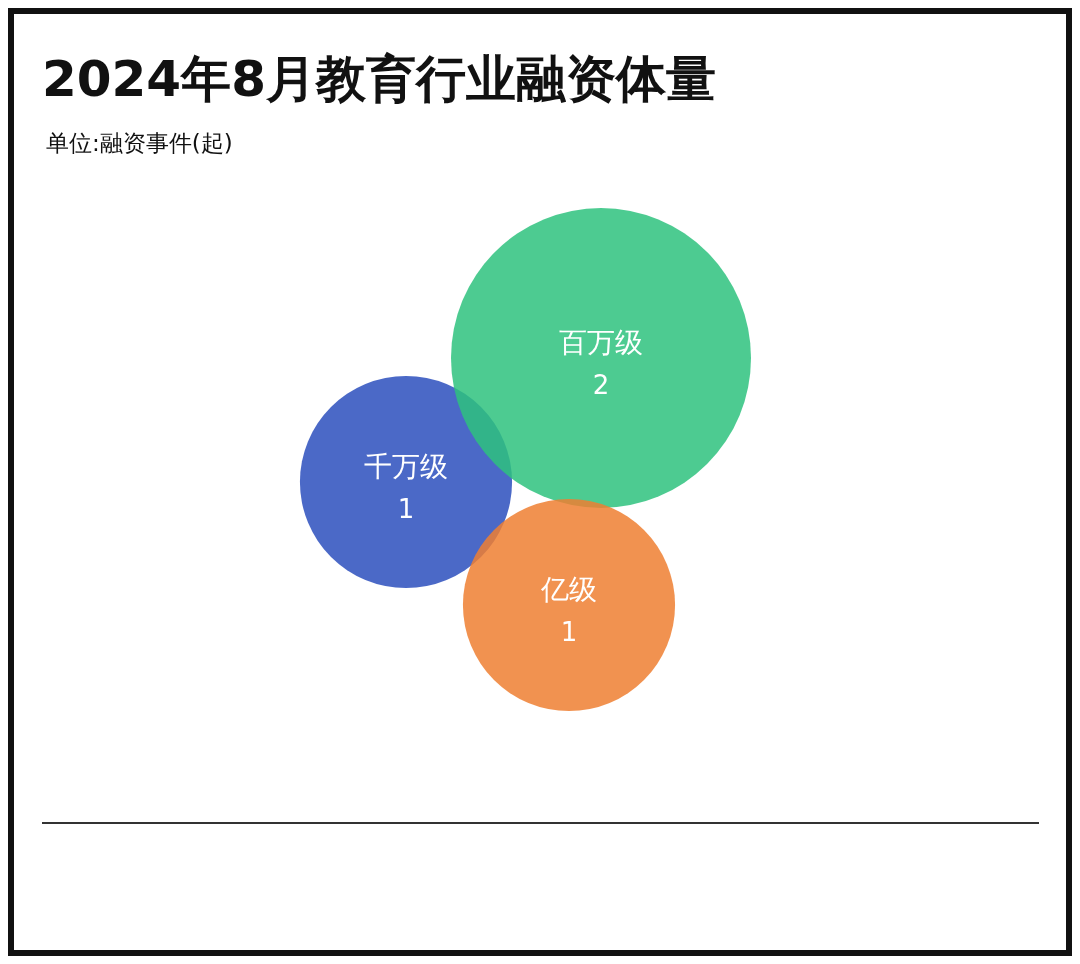 The image size is (1080, 964). What do you see at coordinates (568, 589) in the screenshot?
I see `category-label: 亿级` at bounding box center [568, 589].